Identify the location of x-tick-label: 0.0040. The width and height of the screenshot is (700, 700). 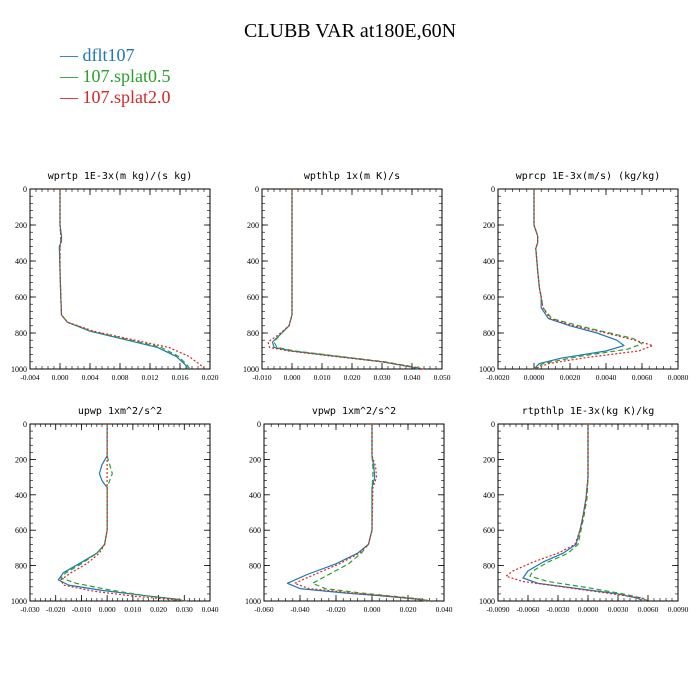
(606, 377).